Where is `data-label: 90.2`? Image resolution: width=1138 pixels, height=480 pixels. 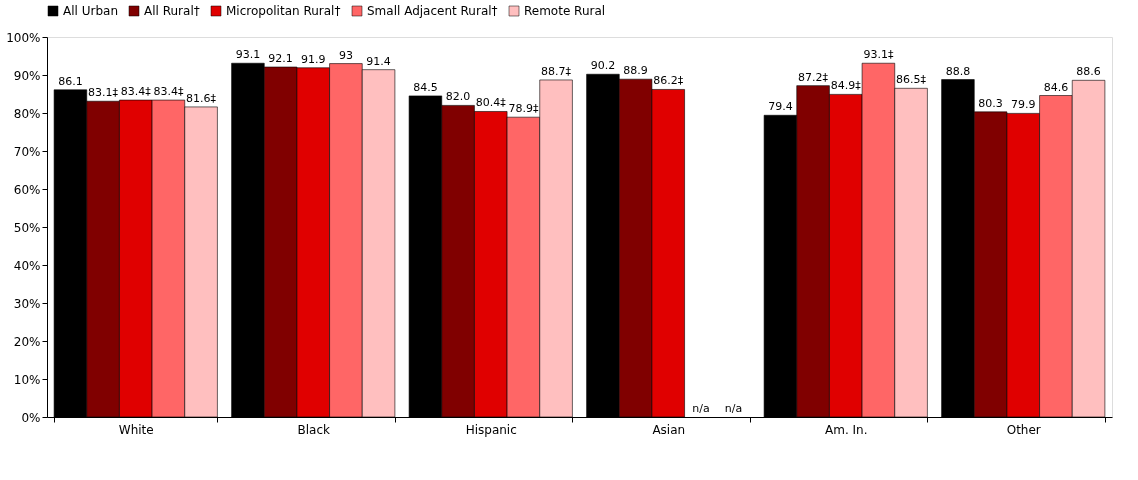
data-label: 90.2 is located at coordinates (603, 66).